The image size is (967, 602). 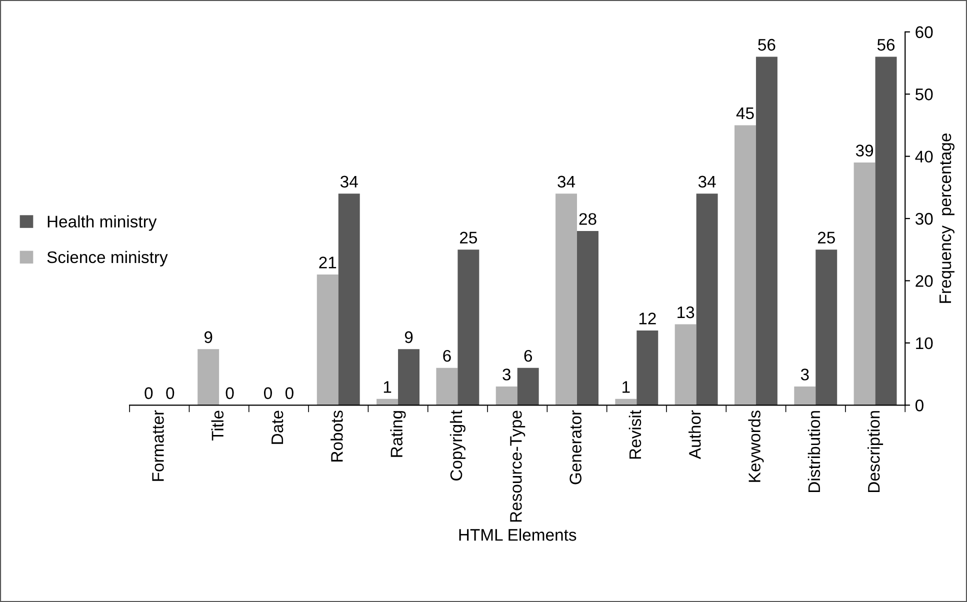 What do you see at coordinates (876, 451) in the screenshot?
I see `x-tick-label: Description` at bounding box center [876, 451].